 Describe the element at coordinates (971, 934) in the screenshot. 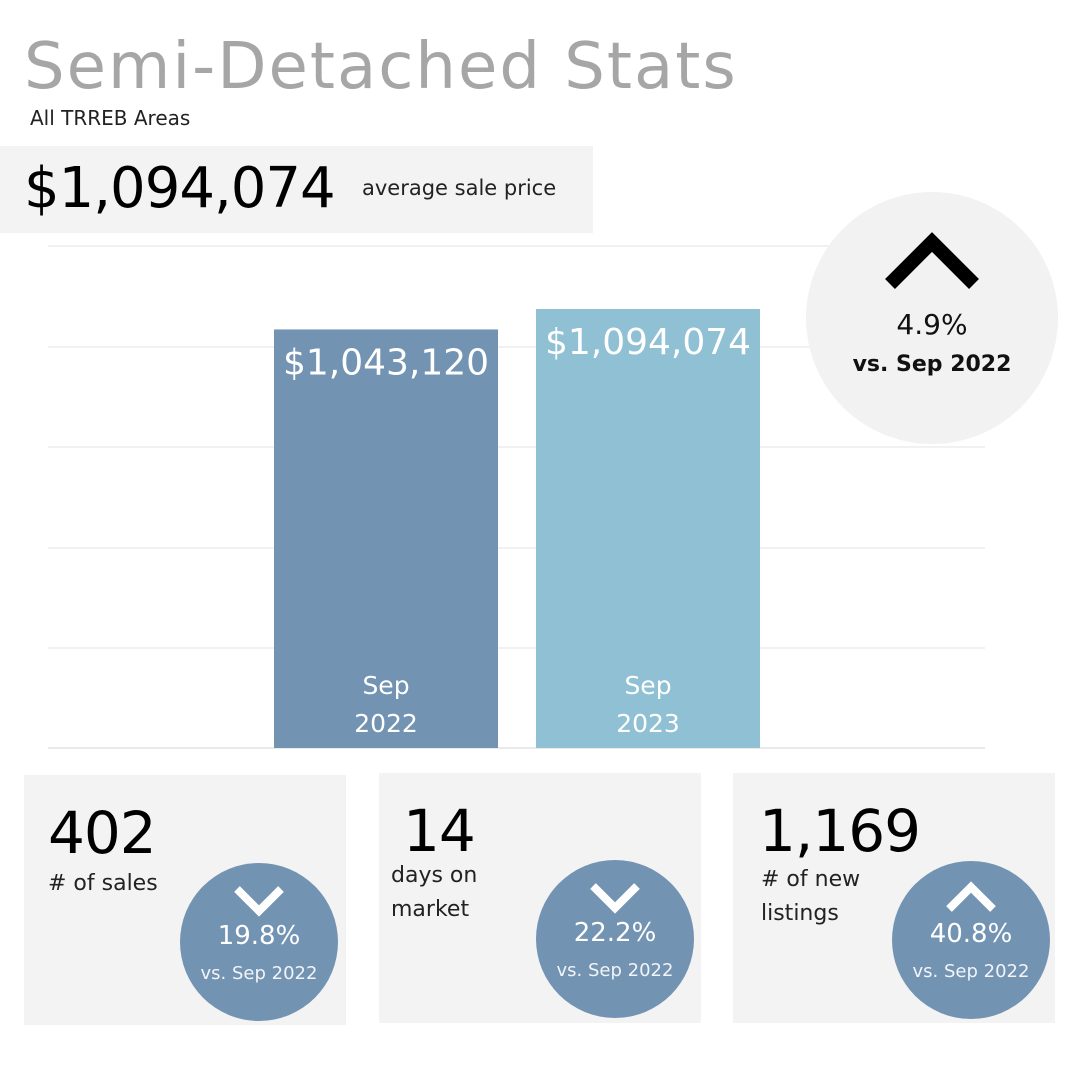

I see `new-listings-change-percent: 40.8%` at that location.